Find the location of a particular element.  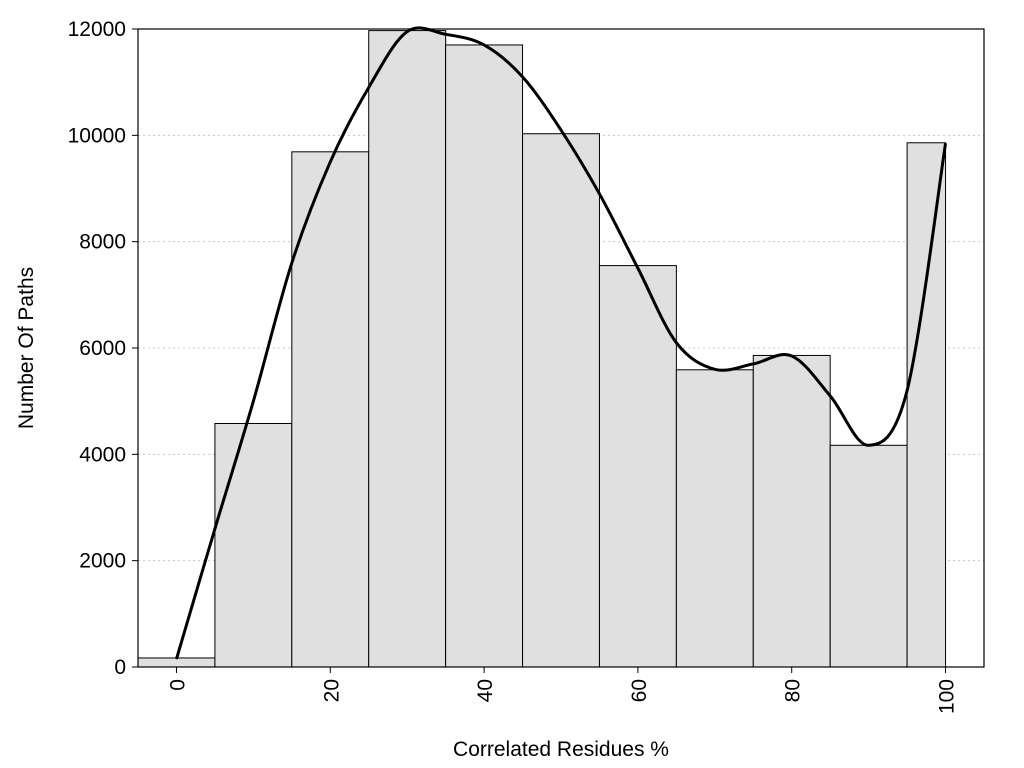

y-tick-label: 10000 is located at coordinates (97, 135).